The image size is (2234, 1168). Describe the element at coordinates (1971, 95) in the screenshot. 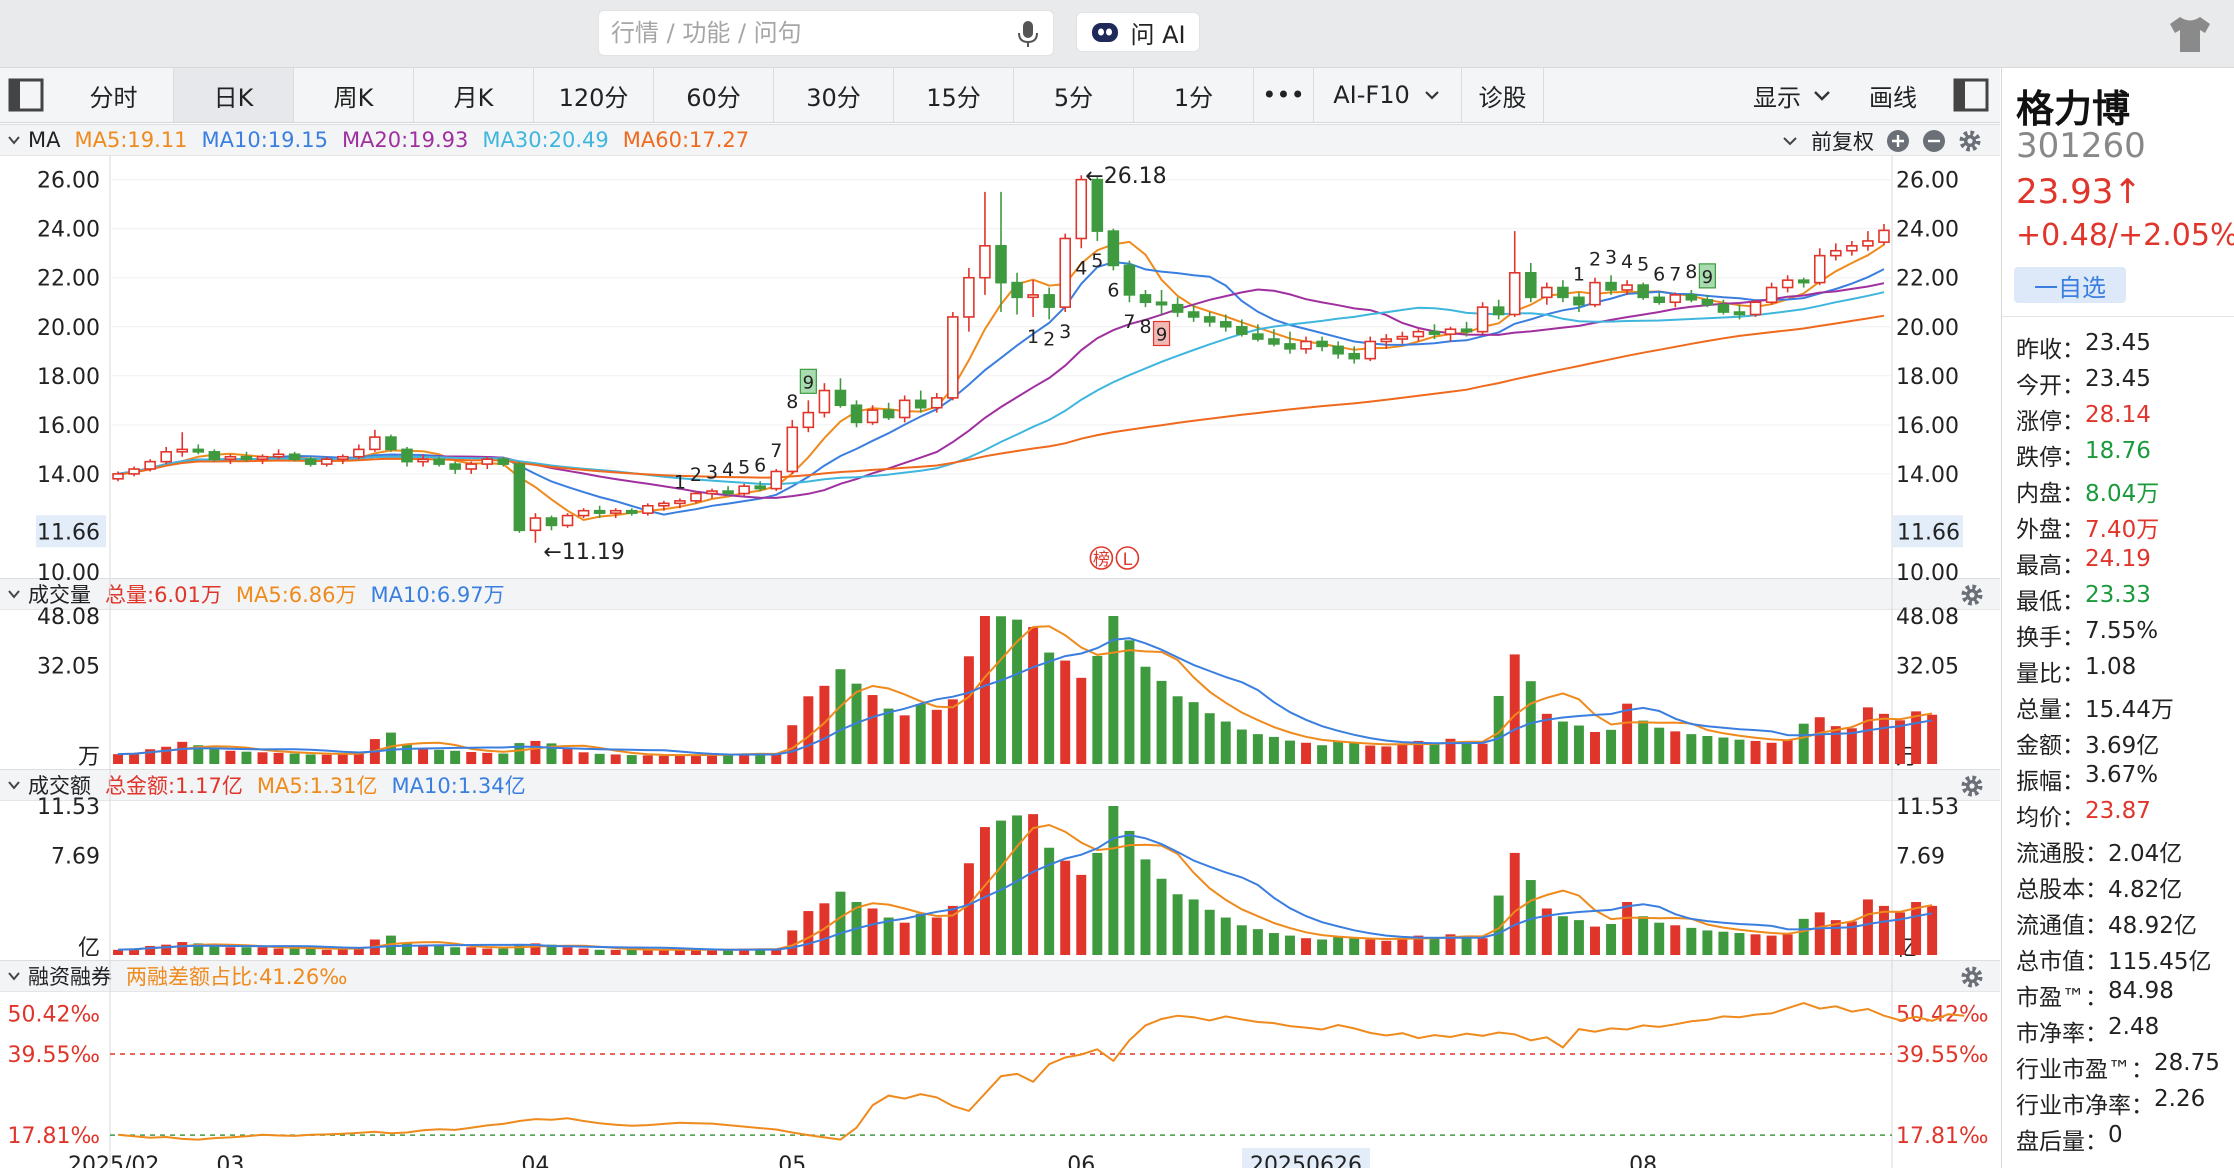

I see `right-panel-toggle-icon` at that location.